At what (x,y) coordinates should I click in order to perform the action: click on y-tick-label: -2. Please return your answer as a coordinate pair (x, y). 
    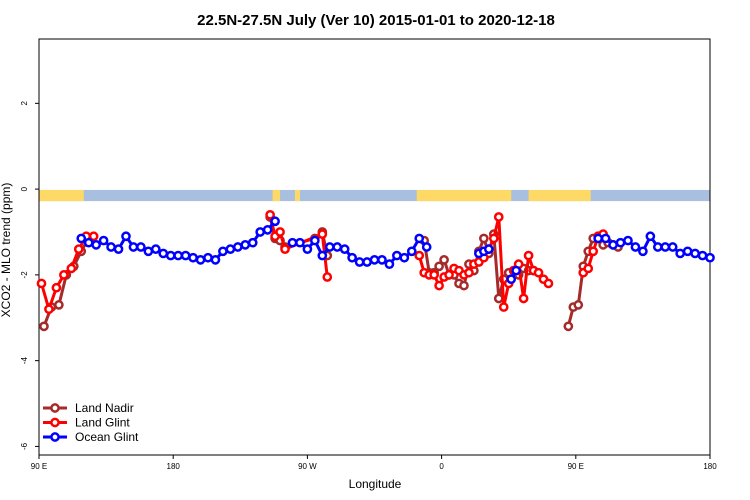
    Looking at the image, I should click on (24, 275).